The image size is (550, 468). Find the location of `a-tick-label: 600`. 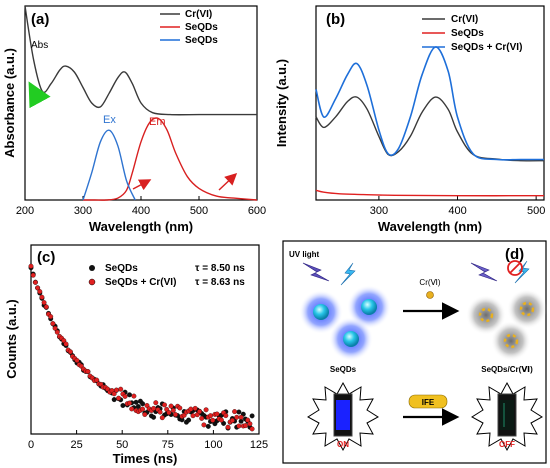

a-tick-label: 600 is located at coordinates (257, 211).